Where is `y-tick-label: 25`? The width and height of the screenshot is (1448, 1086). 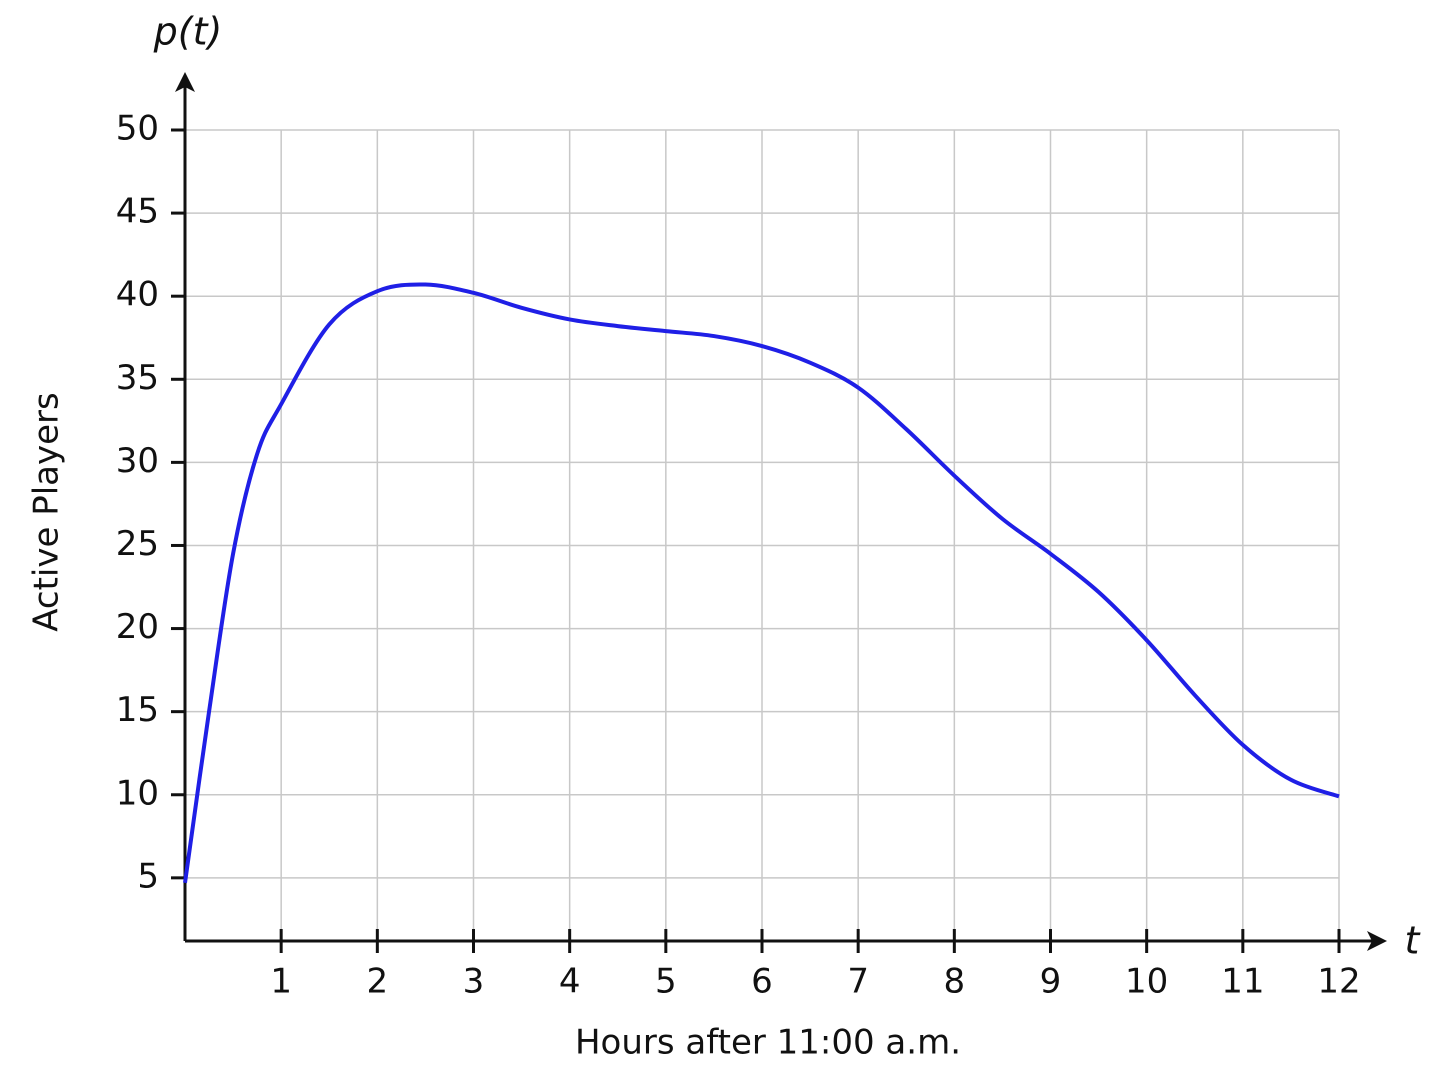 y-tick-label: 25 is located at coordinates (137, 544).